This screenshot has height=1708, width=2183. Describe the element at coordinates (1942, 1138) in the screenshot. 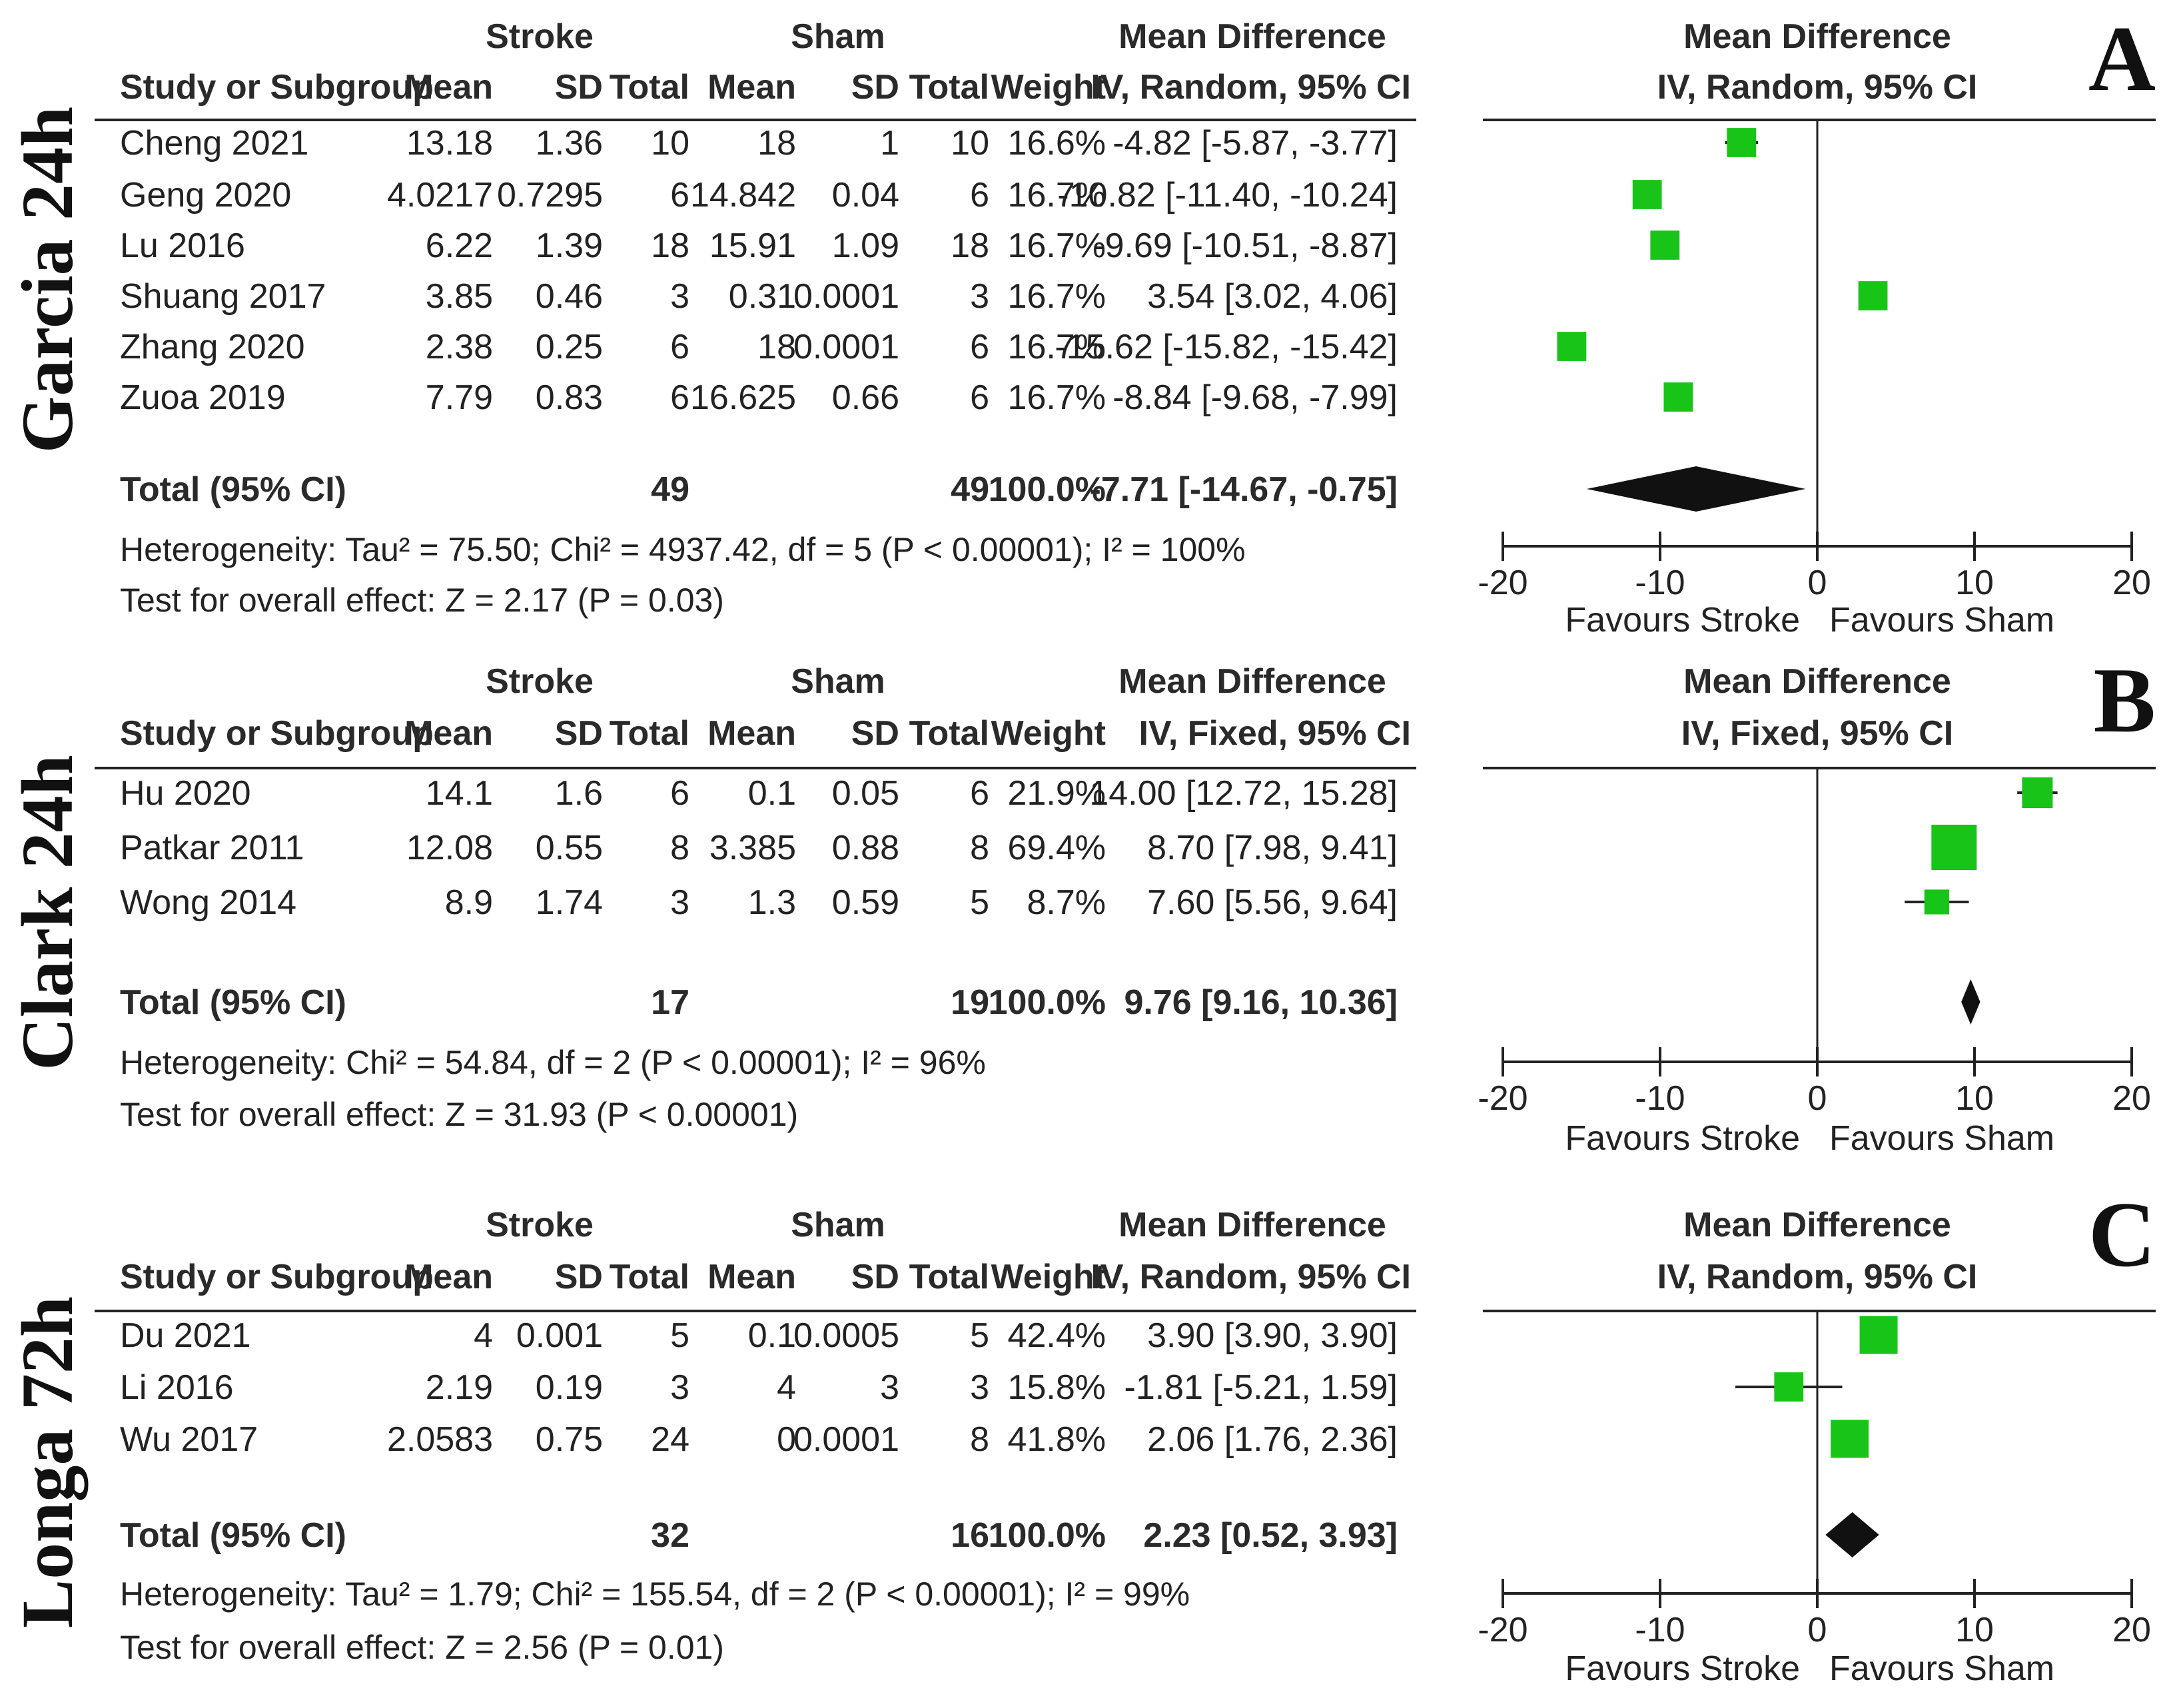

I see `favours-right-label: Favours Sham` at that location.